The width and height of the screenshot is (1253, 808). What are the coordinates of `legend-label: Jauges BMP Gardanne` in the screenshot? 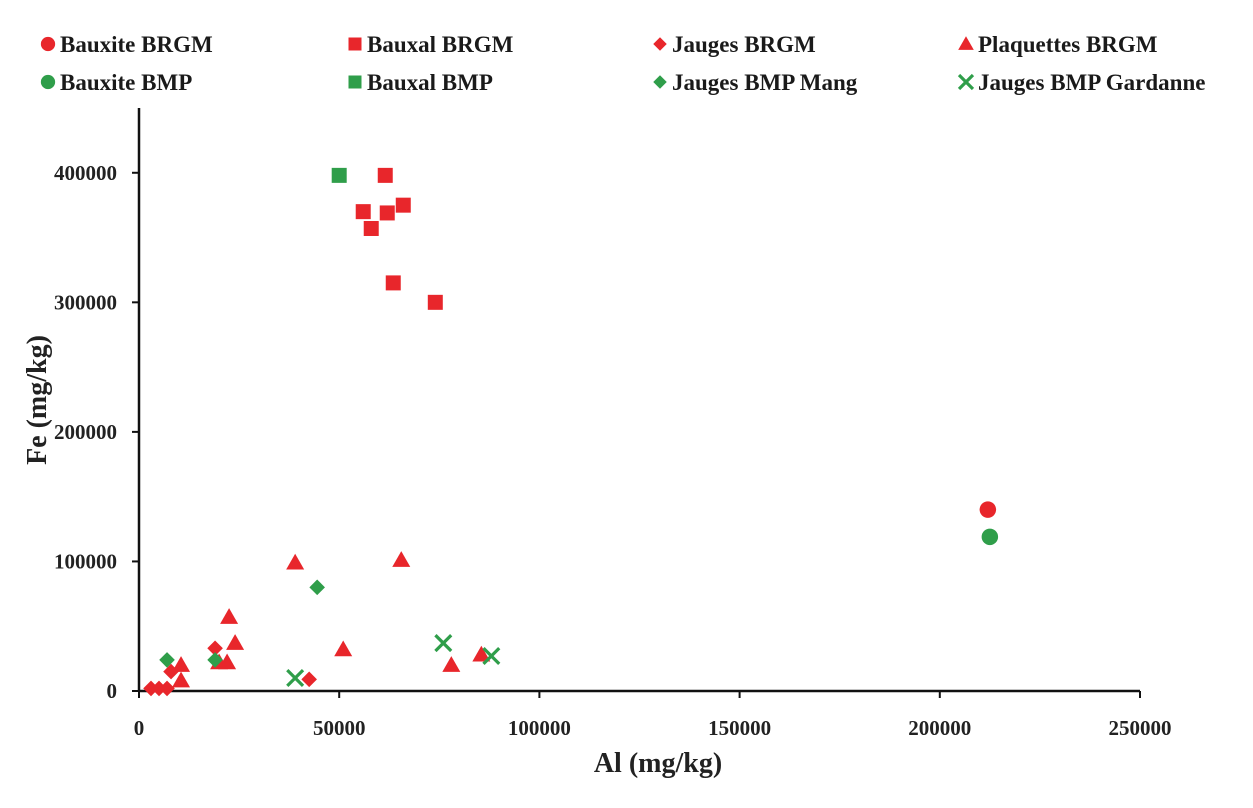 It's located at (1091, 82).